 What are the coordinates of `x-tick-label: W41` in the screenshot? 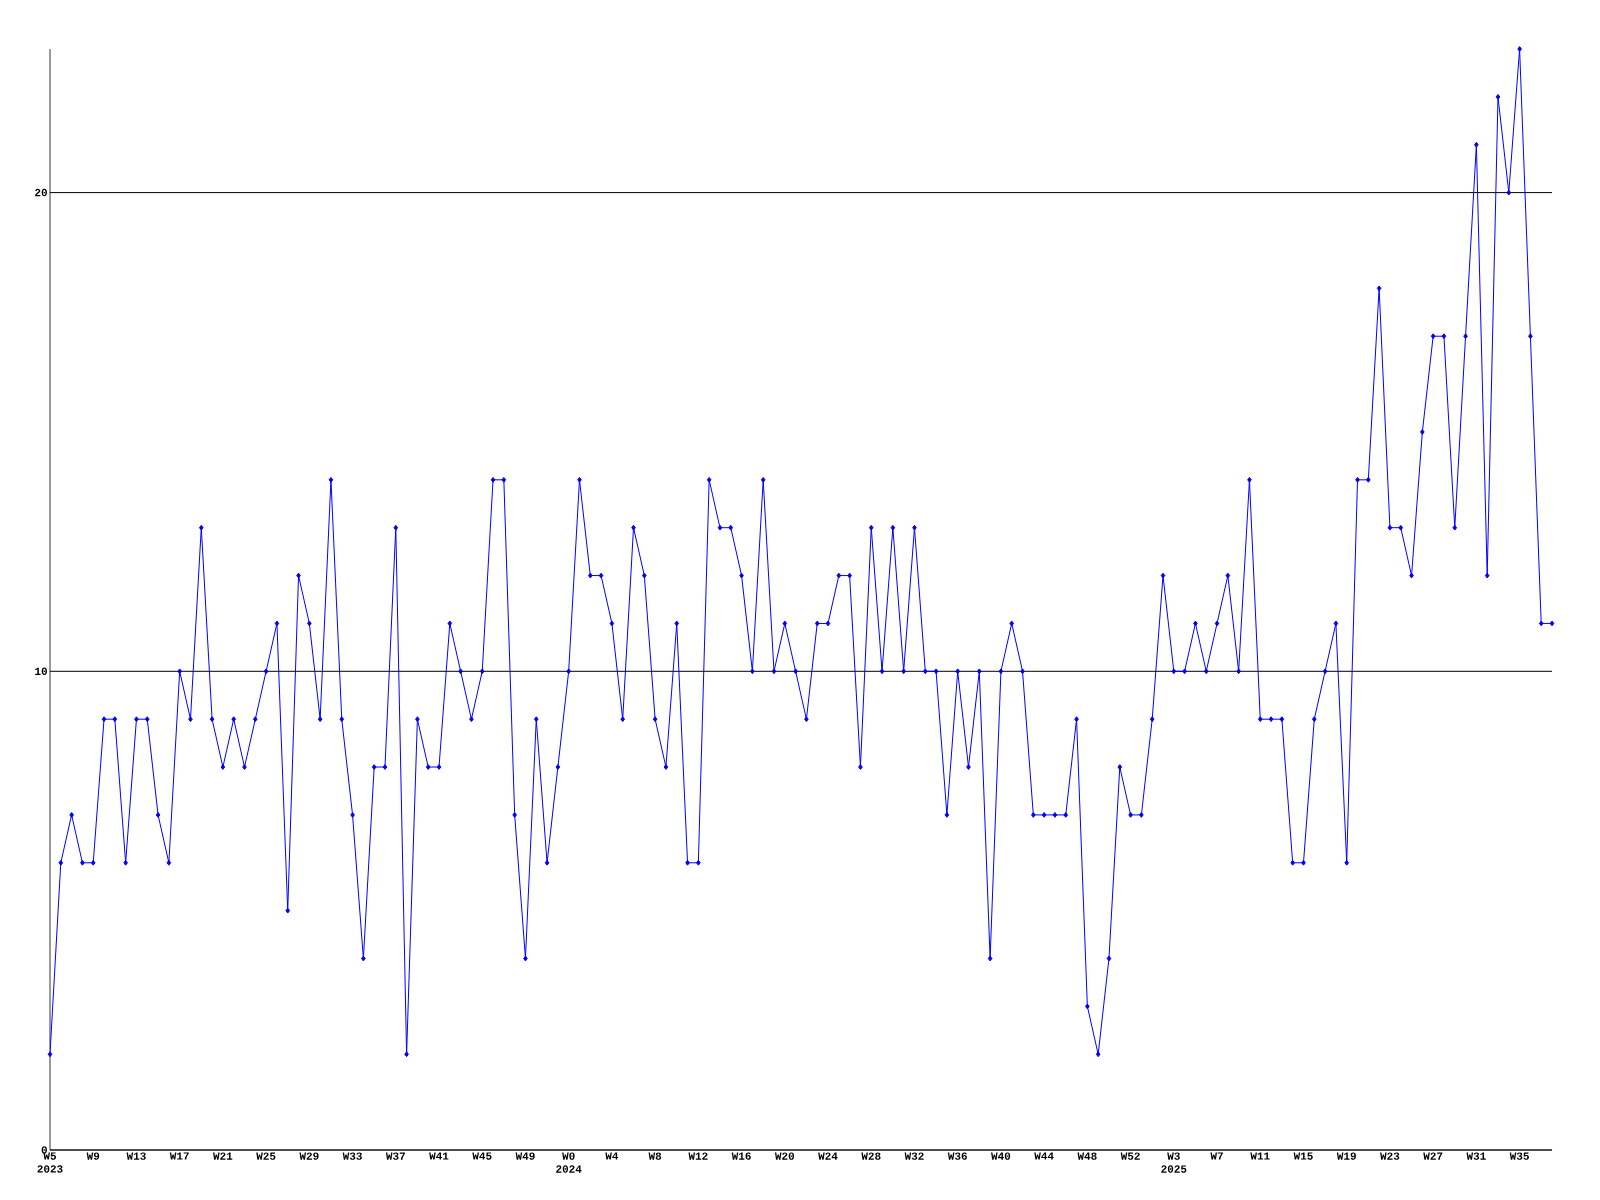 It's located at (439, 1156).